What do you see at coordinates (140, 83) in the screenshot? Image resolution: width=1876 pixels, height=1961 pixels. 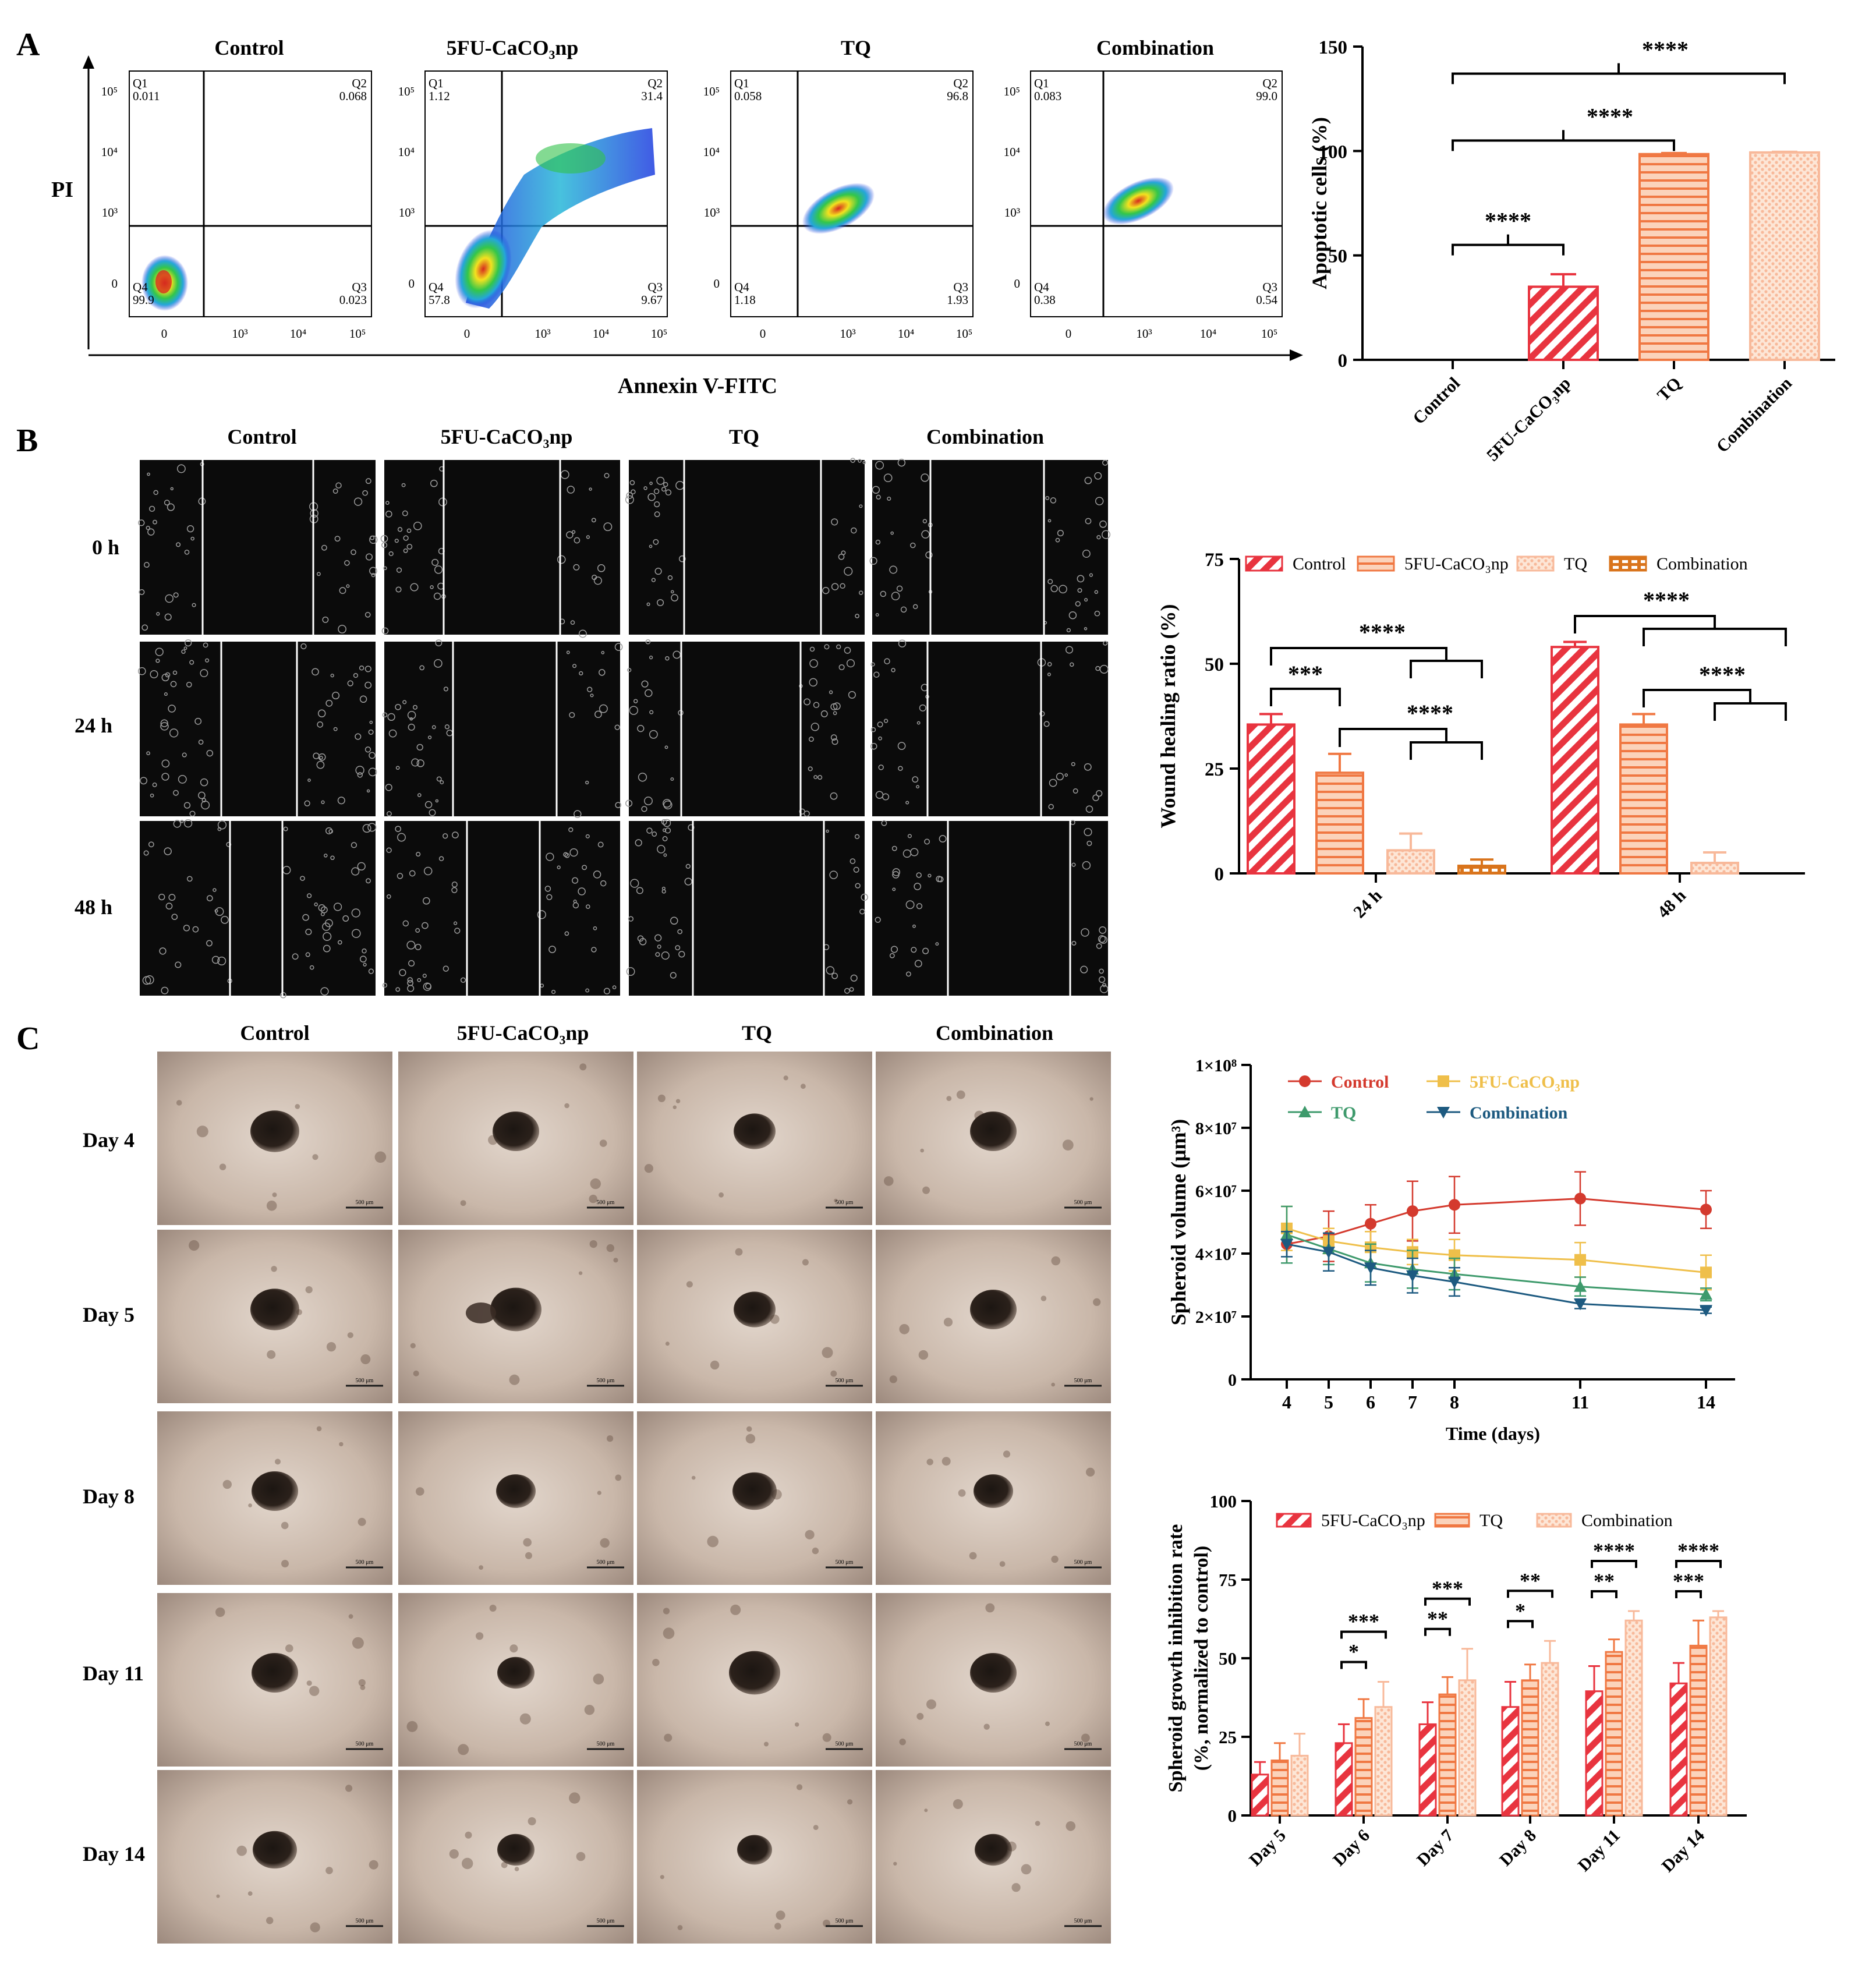 I see `quad-label: Q1` at bounding box center [140, 83].